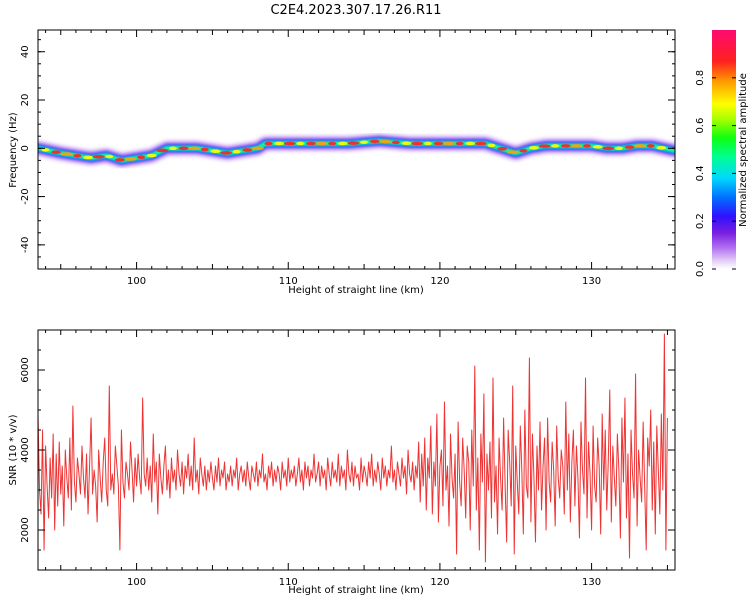 The image size is (750, 600). I want to click on figure-title: C2E4.2023.307.17.26.R11, so click(355, 10).